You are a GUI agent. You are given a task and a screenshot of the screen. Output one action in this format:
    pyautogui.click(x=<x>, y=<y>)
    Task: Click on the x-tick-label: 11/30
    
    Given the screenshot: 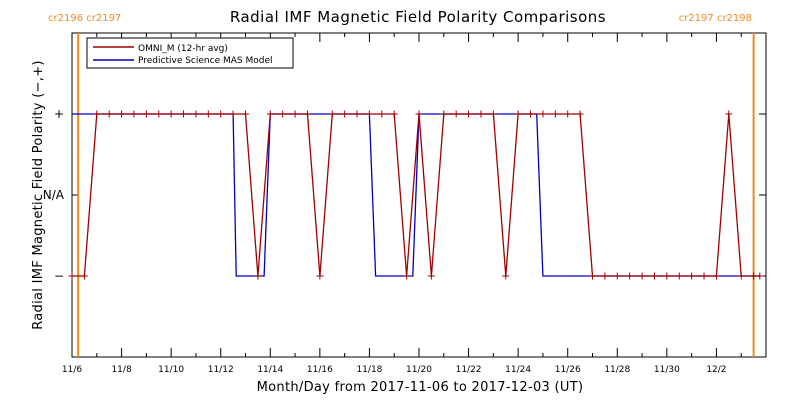 What is the action you would take?
    pyautogui.click(x=667, y=370)
    